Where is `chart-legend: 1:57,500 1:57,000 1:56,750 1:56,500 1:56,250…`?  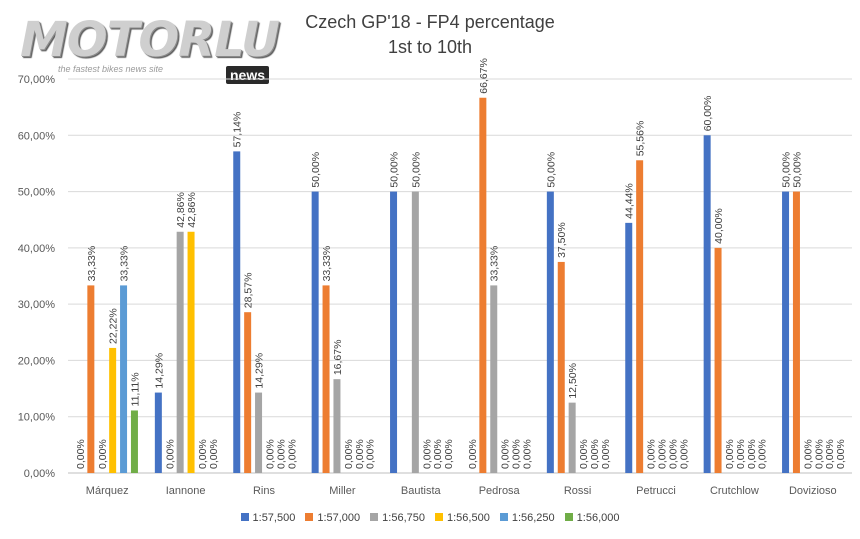
chart-legend: 1:57,500 1:57,000 1:56,750 1:56,500 1:56,250… is located at coordinates (430, 518).